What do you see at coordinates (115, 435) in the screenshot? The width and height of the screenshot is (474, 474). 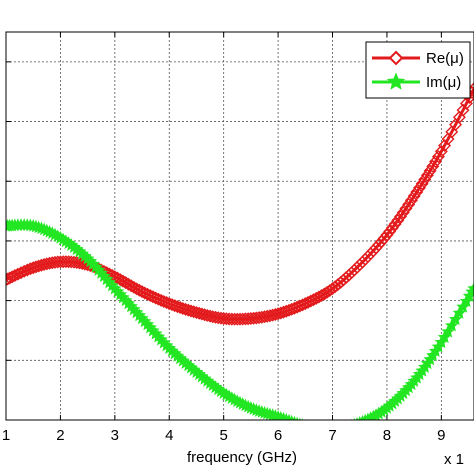 I see `x-tick-label: 3` at bounding box center [115, 435].